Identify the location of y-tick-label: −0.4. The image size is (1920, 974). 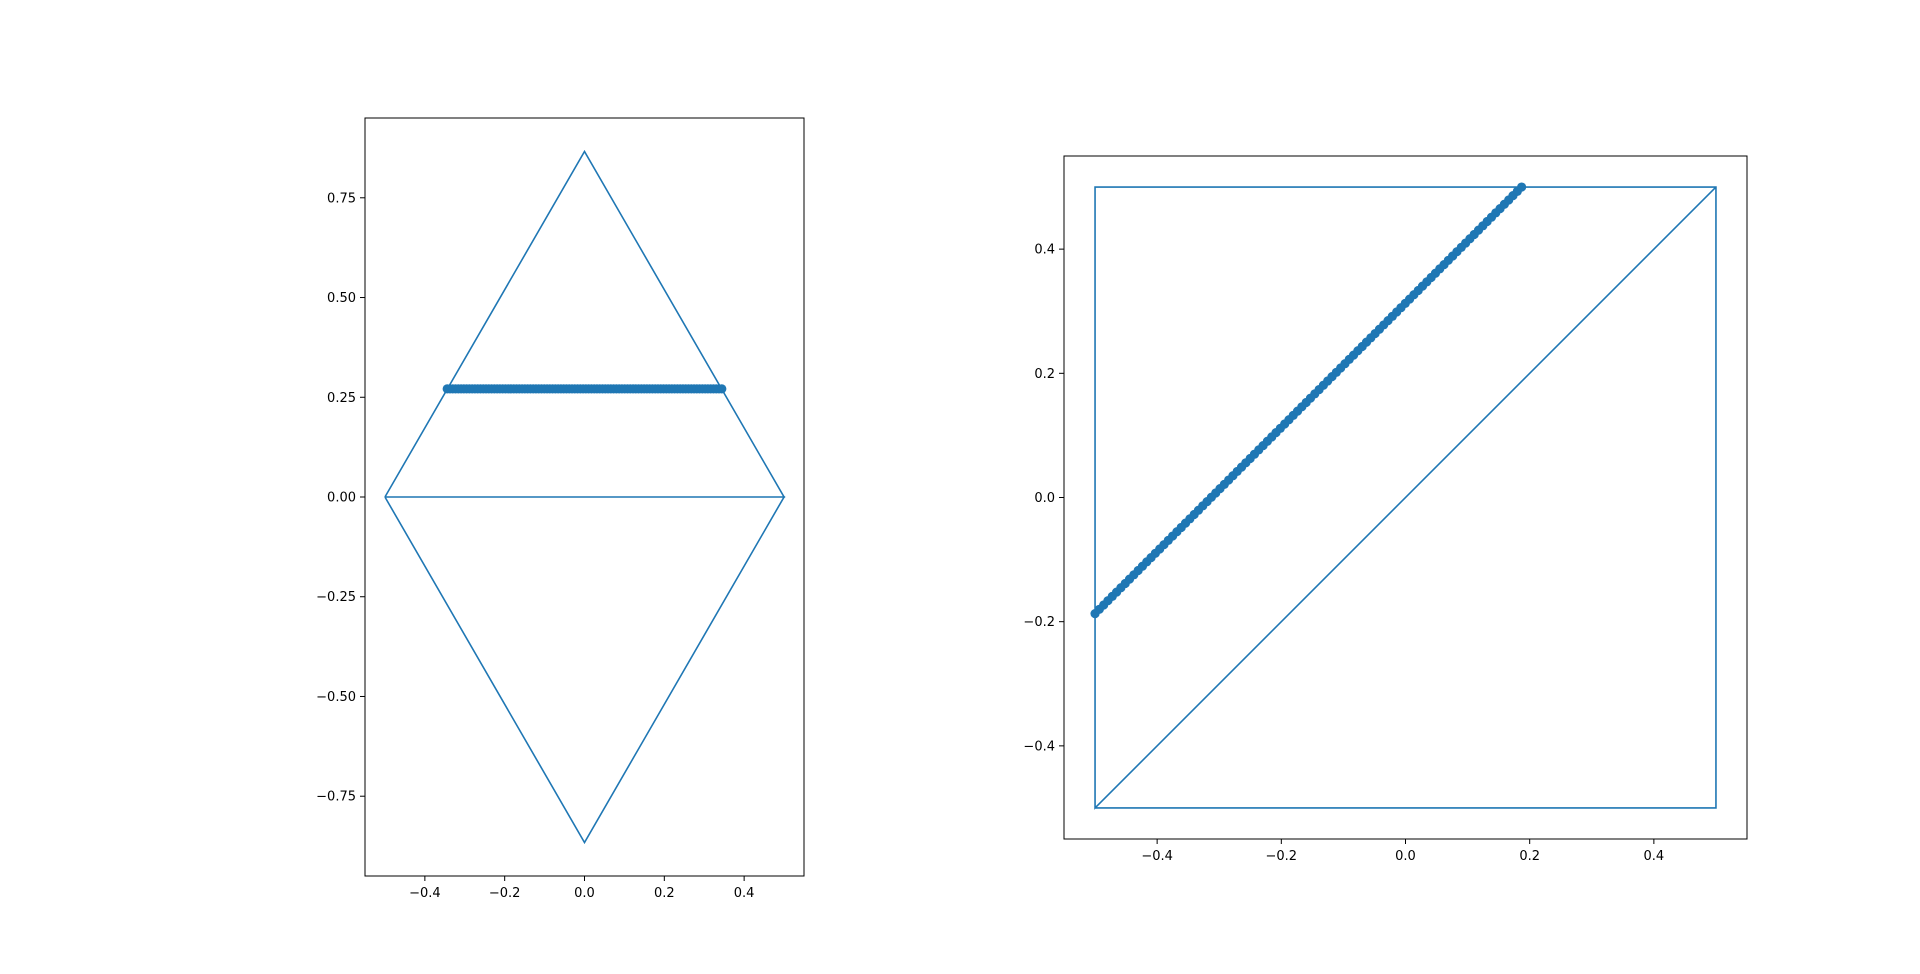
(1039, 746).